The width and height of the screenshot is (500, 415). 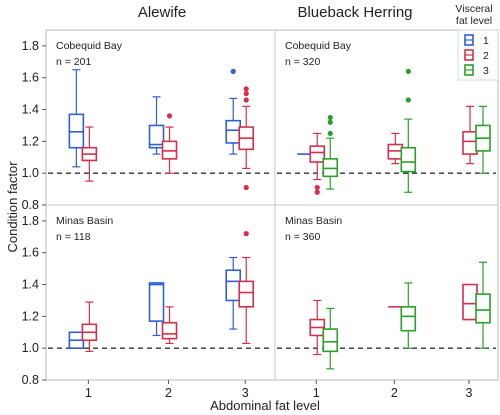 I want to click on x-axis-title: Abdominal fat level, so click(x=265, y=405).